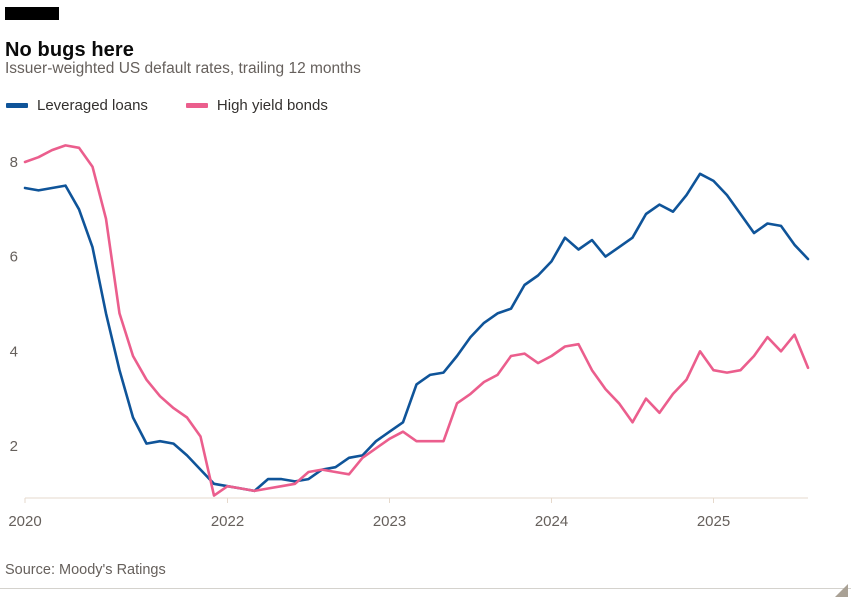  Describe the element at coordinates (32, 13) in the screenshot. I see `ft-tag-bar` at that location.